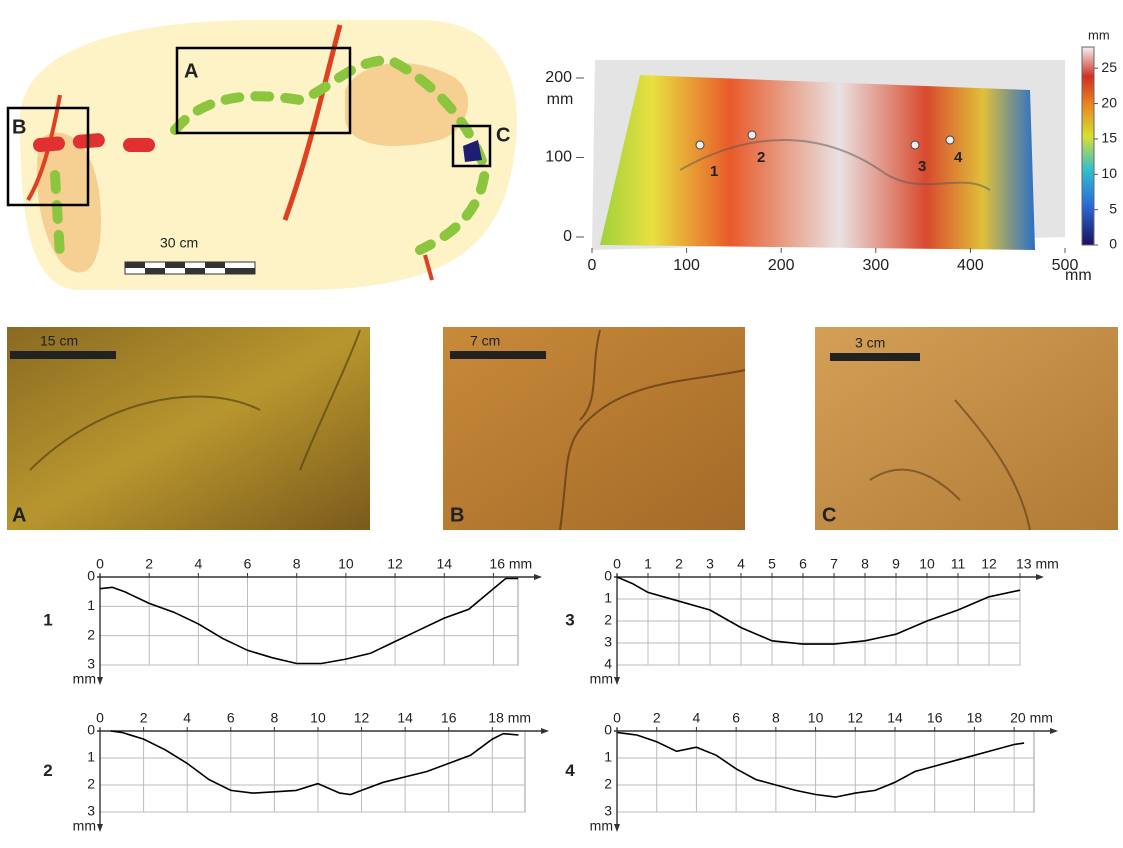 The image size is (1123, 848). Describe the element at coordinates (59, 341) in the screenshot. I see `photo-scale: 15 cm` at that location.